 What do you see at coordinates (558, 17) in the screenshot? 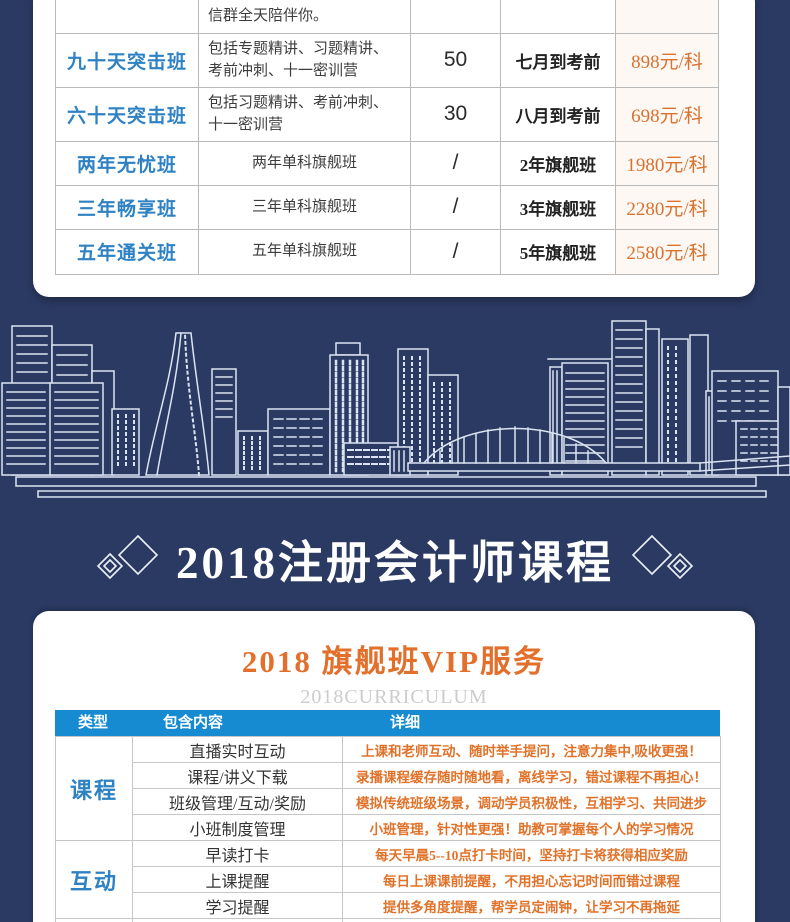
I see `course-cell-period` at bounding box center [558, 17].